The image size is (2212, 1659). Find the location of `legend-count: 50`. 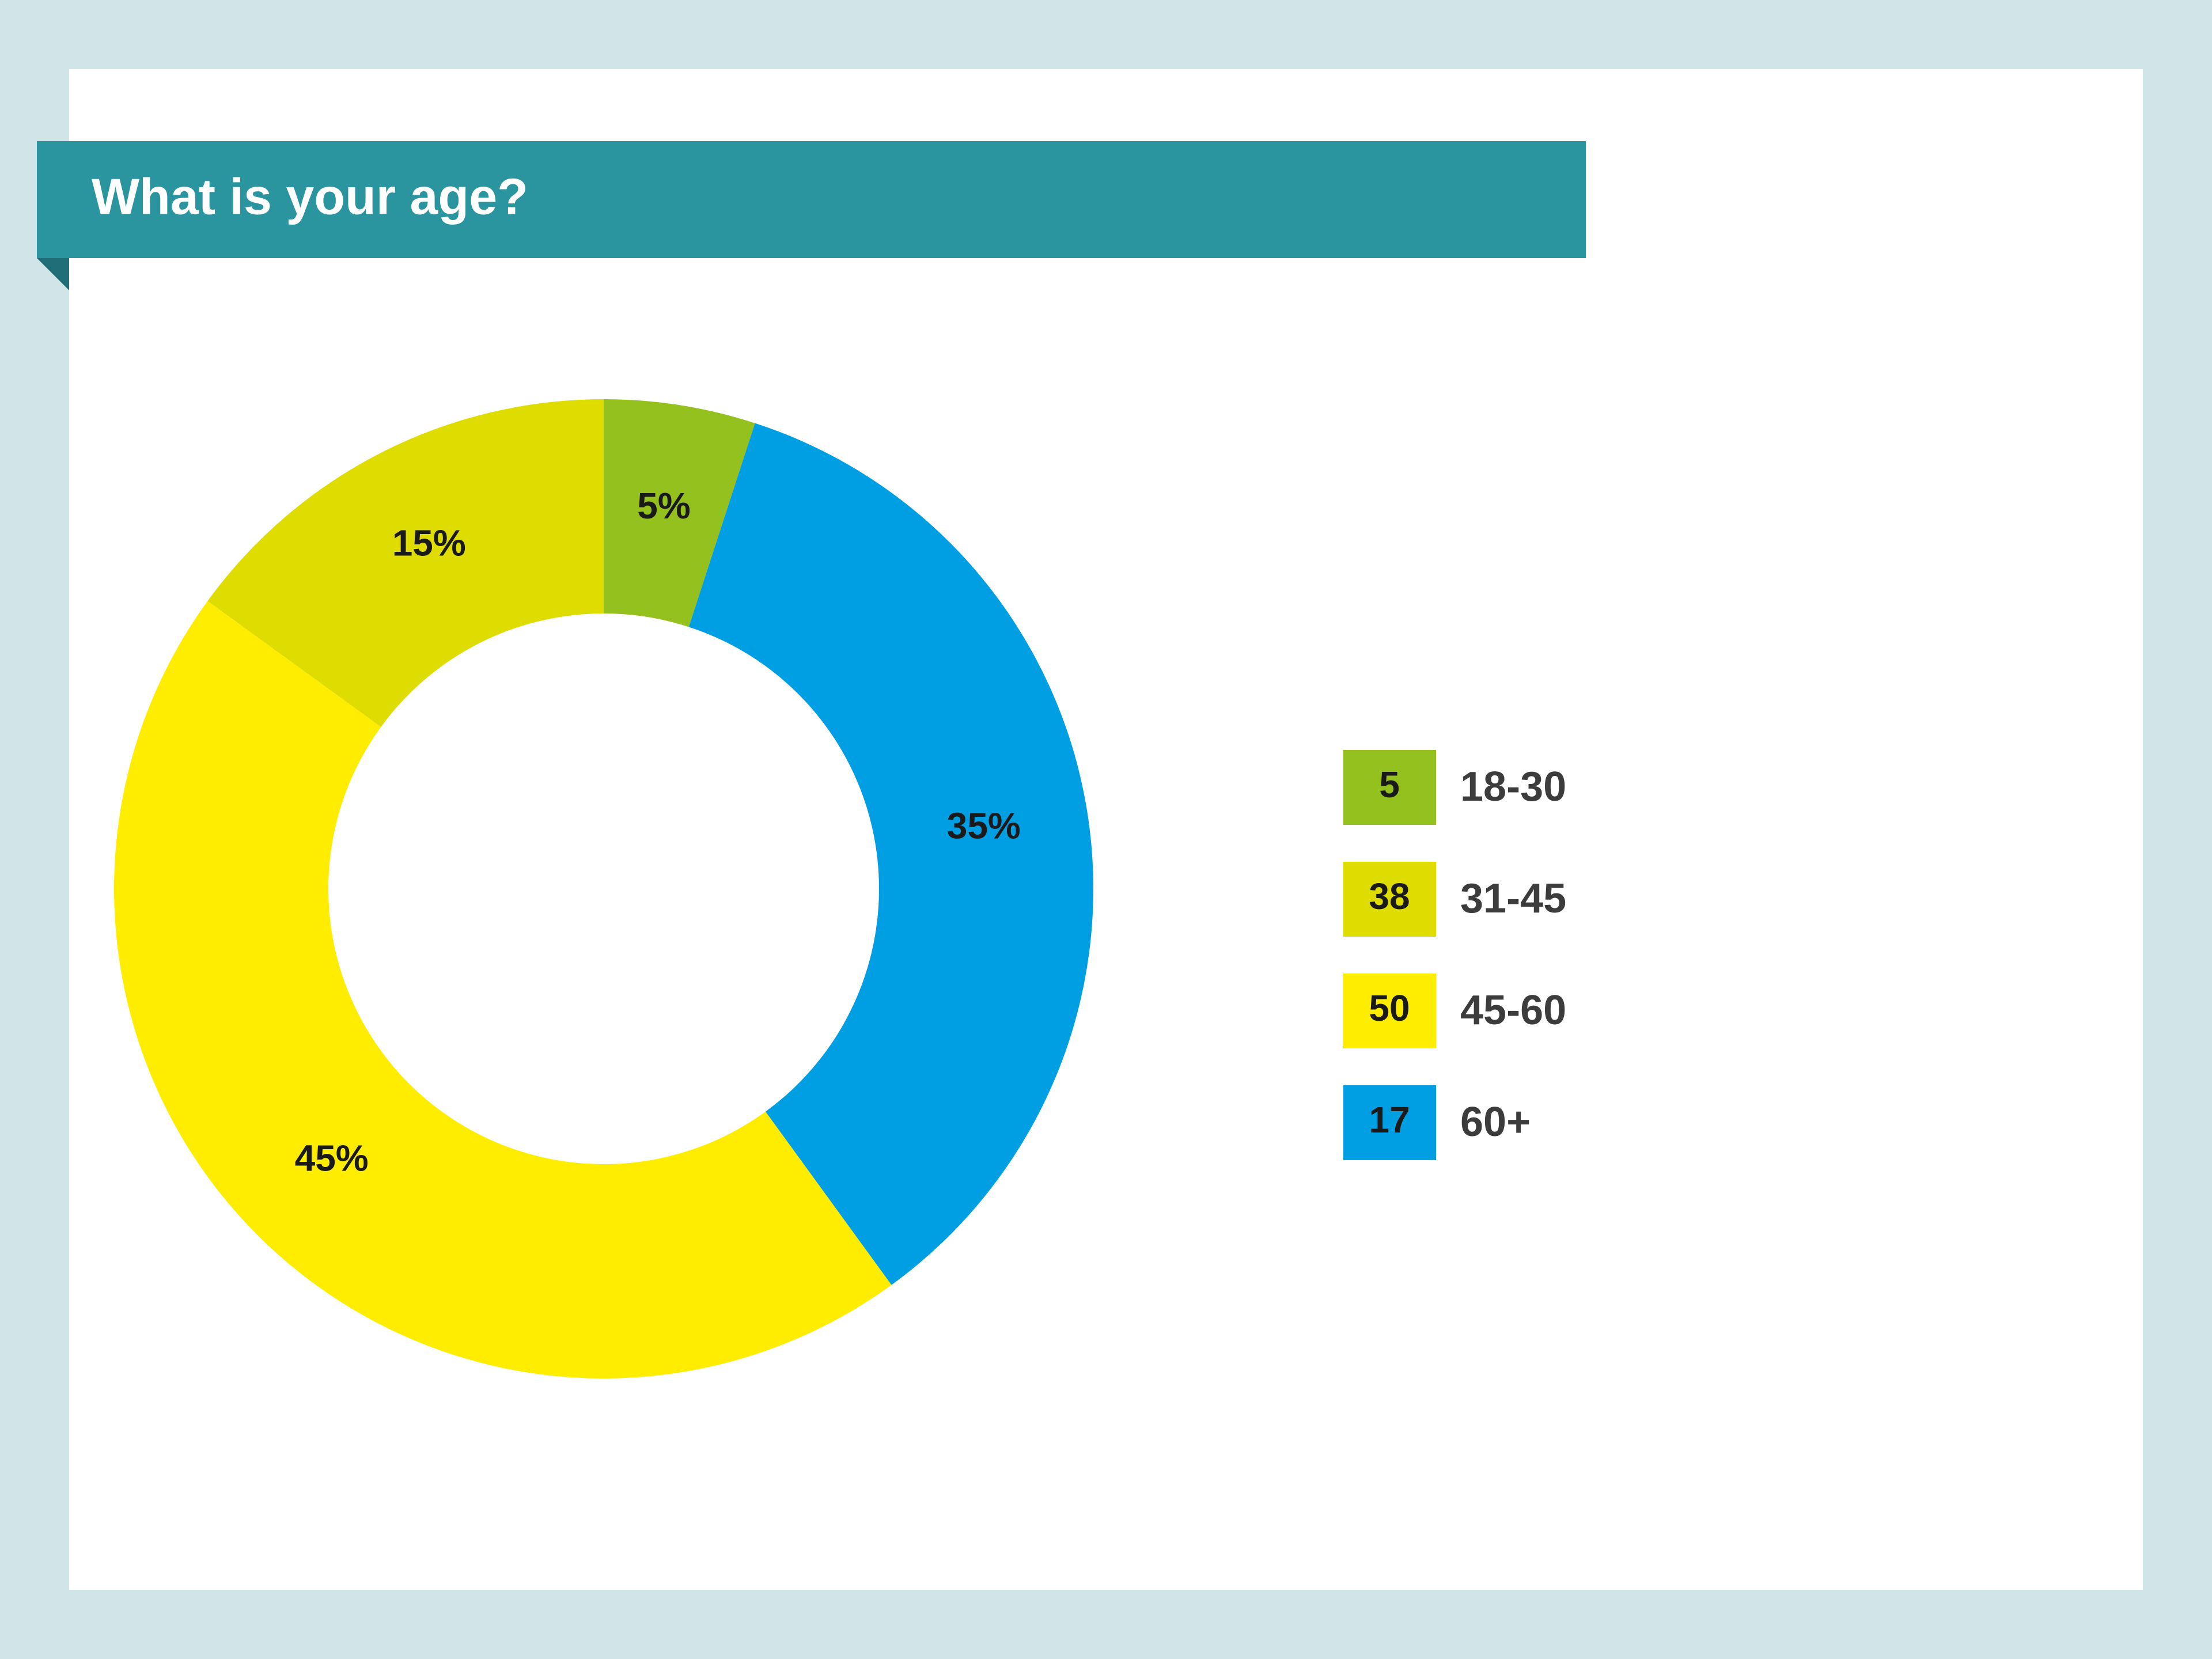

legend-count: 50 is located at coordinates (1389, 1008).